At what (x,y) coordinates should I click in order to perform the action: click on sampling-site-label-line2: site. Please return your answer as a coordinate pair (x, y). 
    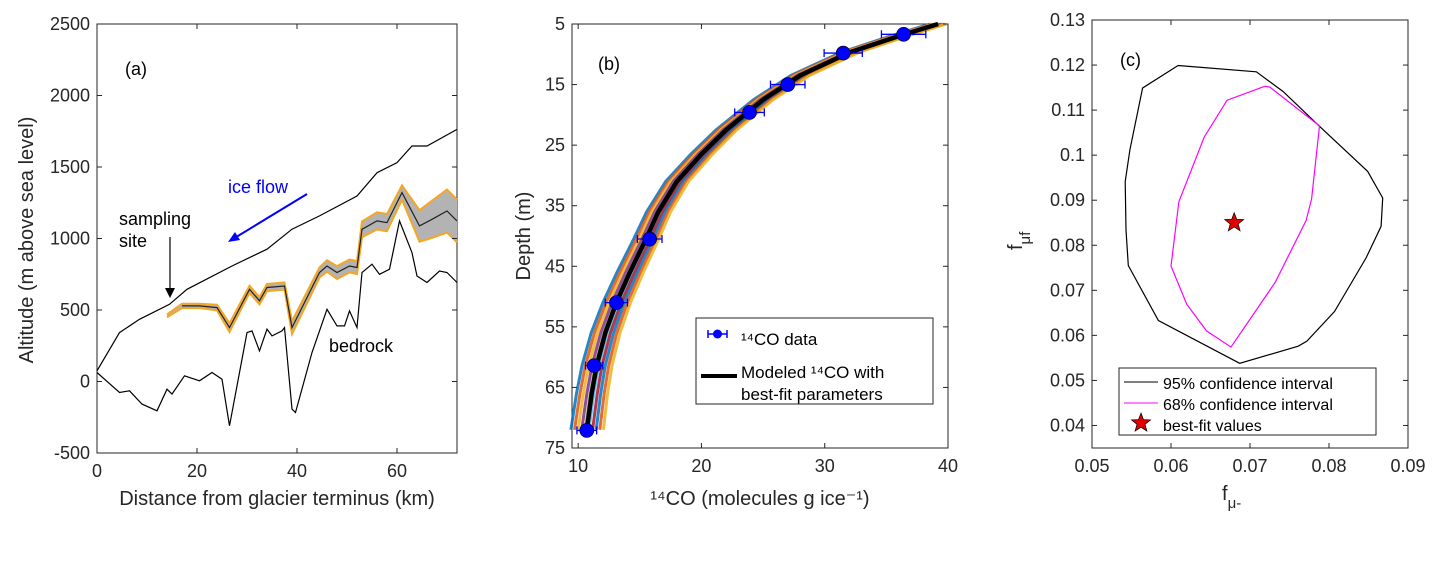
    Looking at the image, I should click on (133, 241).